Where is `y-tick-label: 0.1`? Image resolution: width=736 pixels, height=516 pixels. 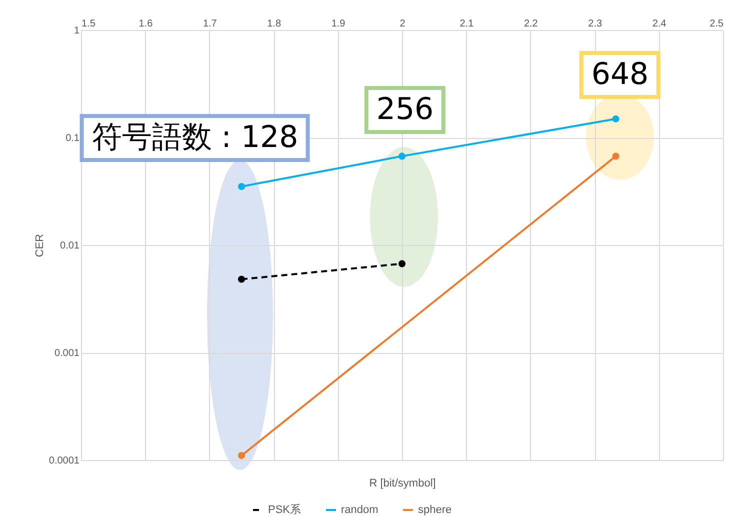 y-tick-label: 0.1 is located at coordinates (73, 138).